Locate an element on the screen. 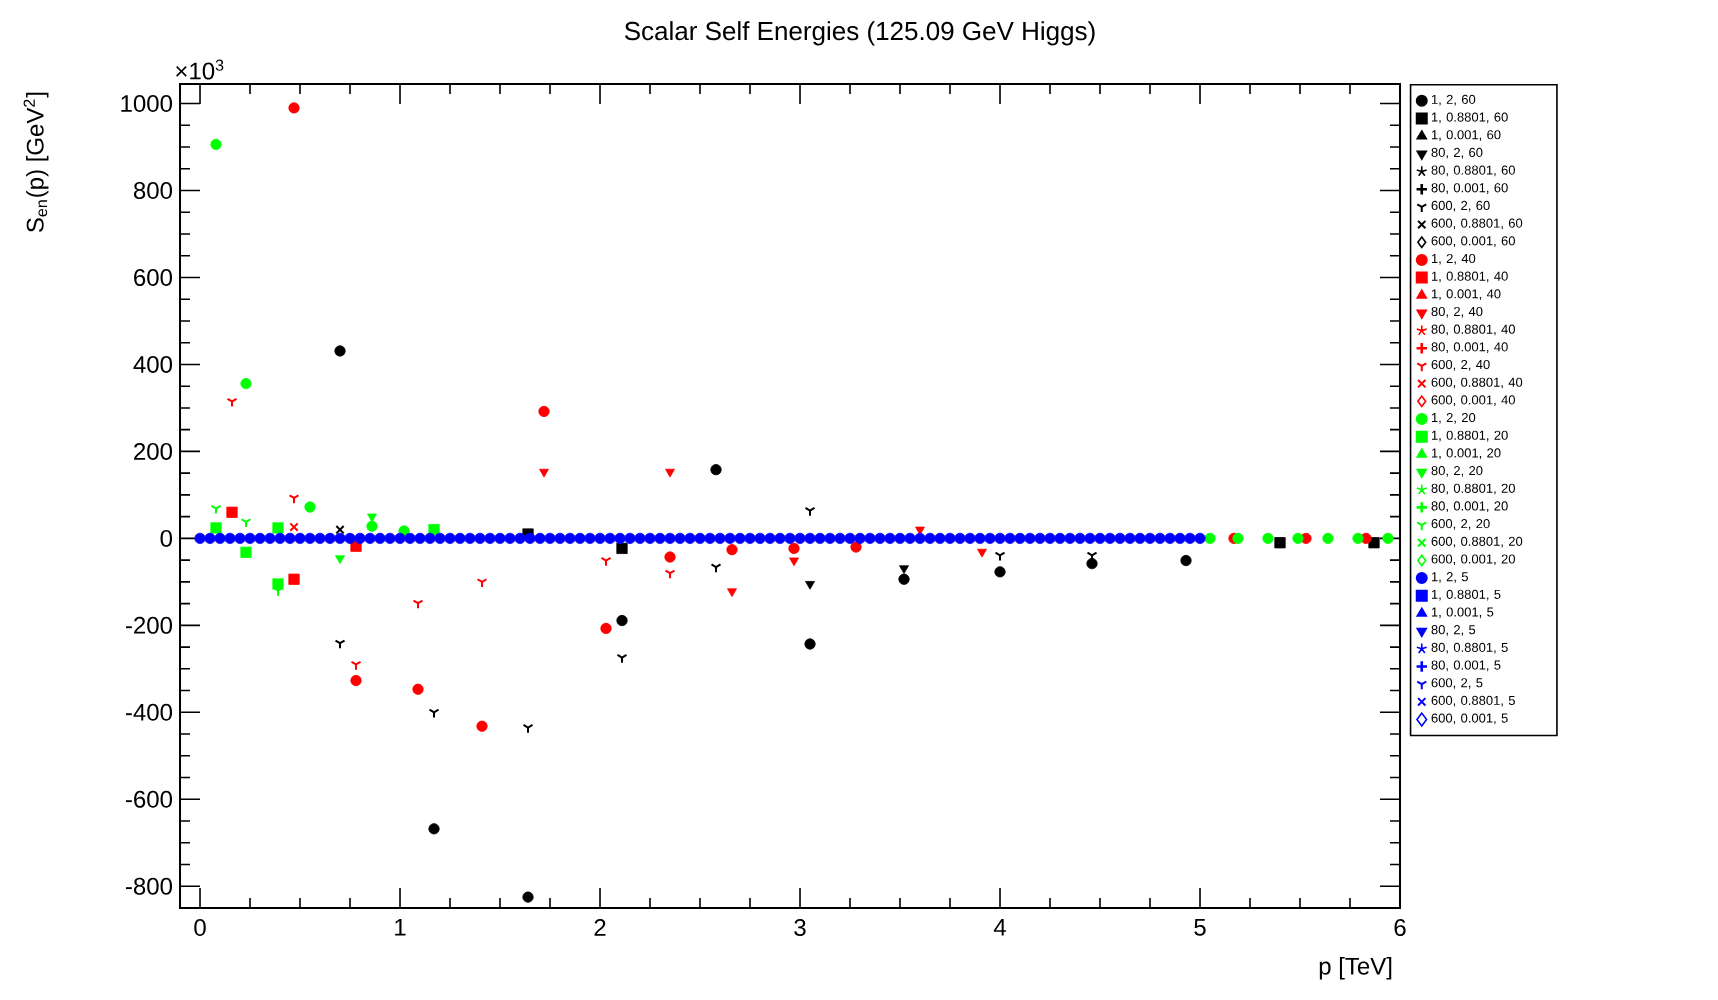  y-tick-label: -800 is located at coordinates (149, 886).